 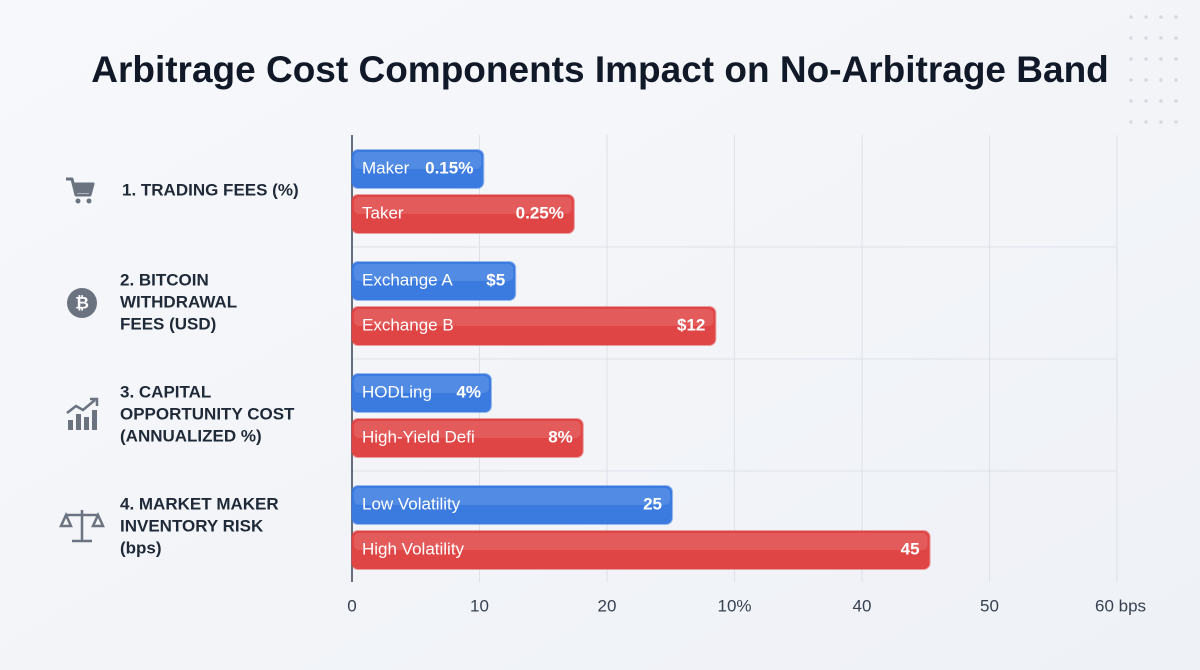 What do you see at coordinates (82, 360) in the screenshot?
I see `icons: ₿` at bounding box center [82, 360].